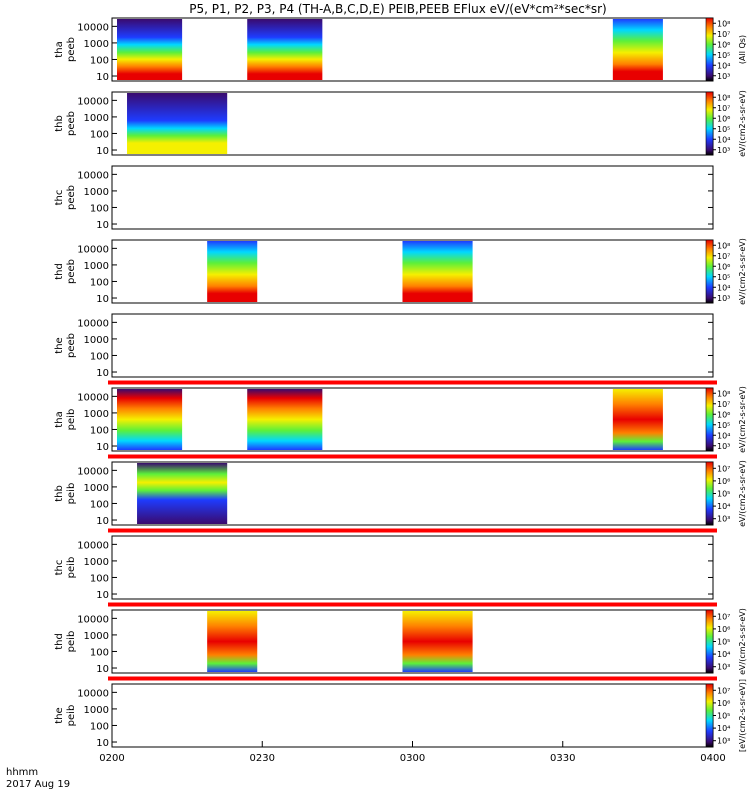 This screenshot has height=804, width=750. I want to click on colorbar-label: [eV/(cm2-s-sr-eV)], so click(742, 715).